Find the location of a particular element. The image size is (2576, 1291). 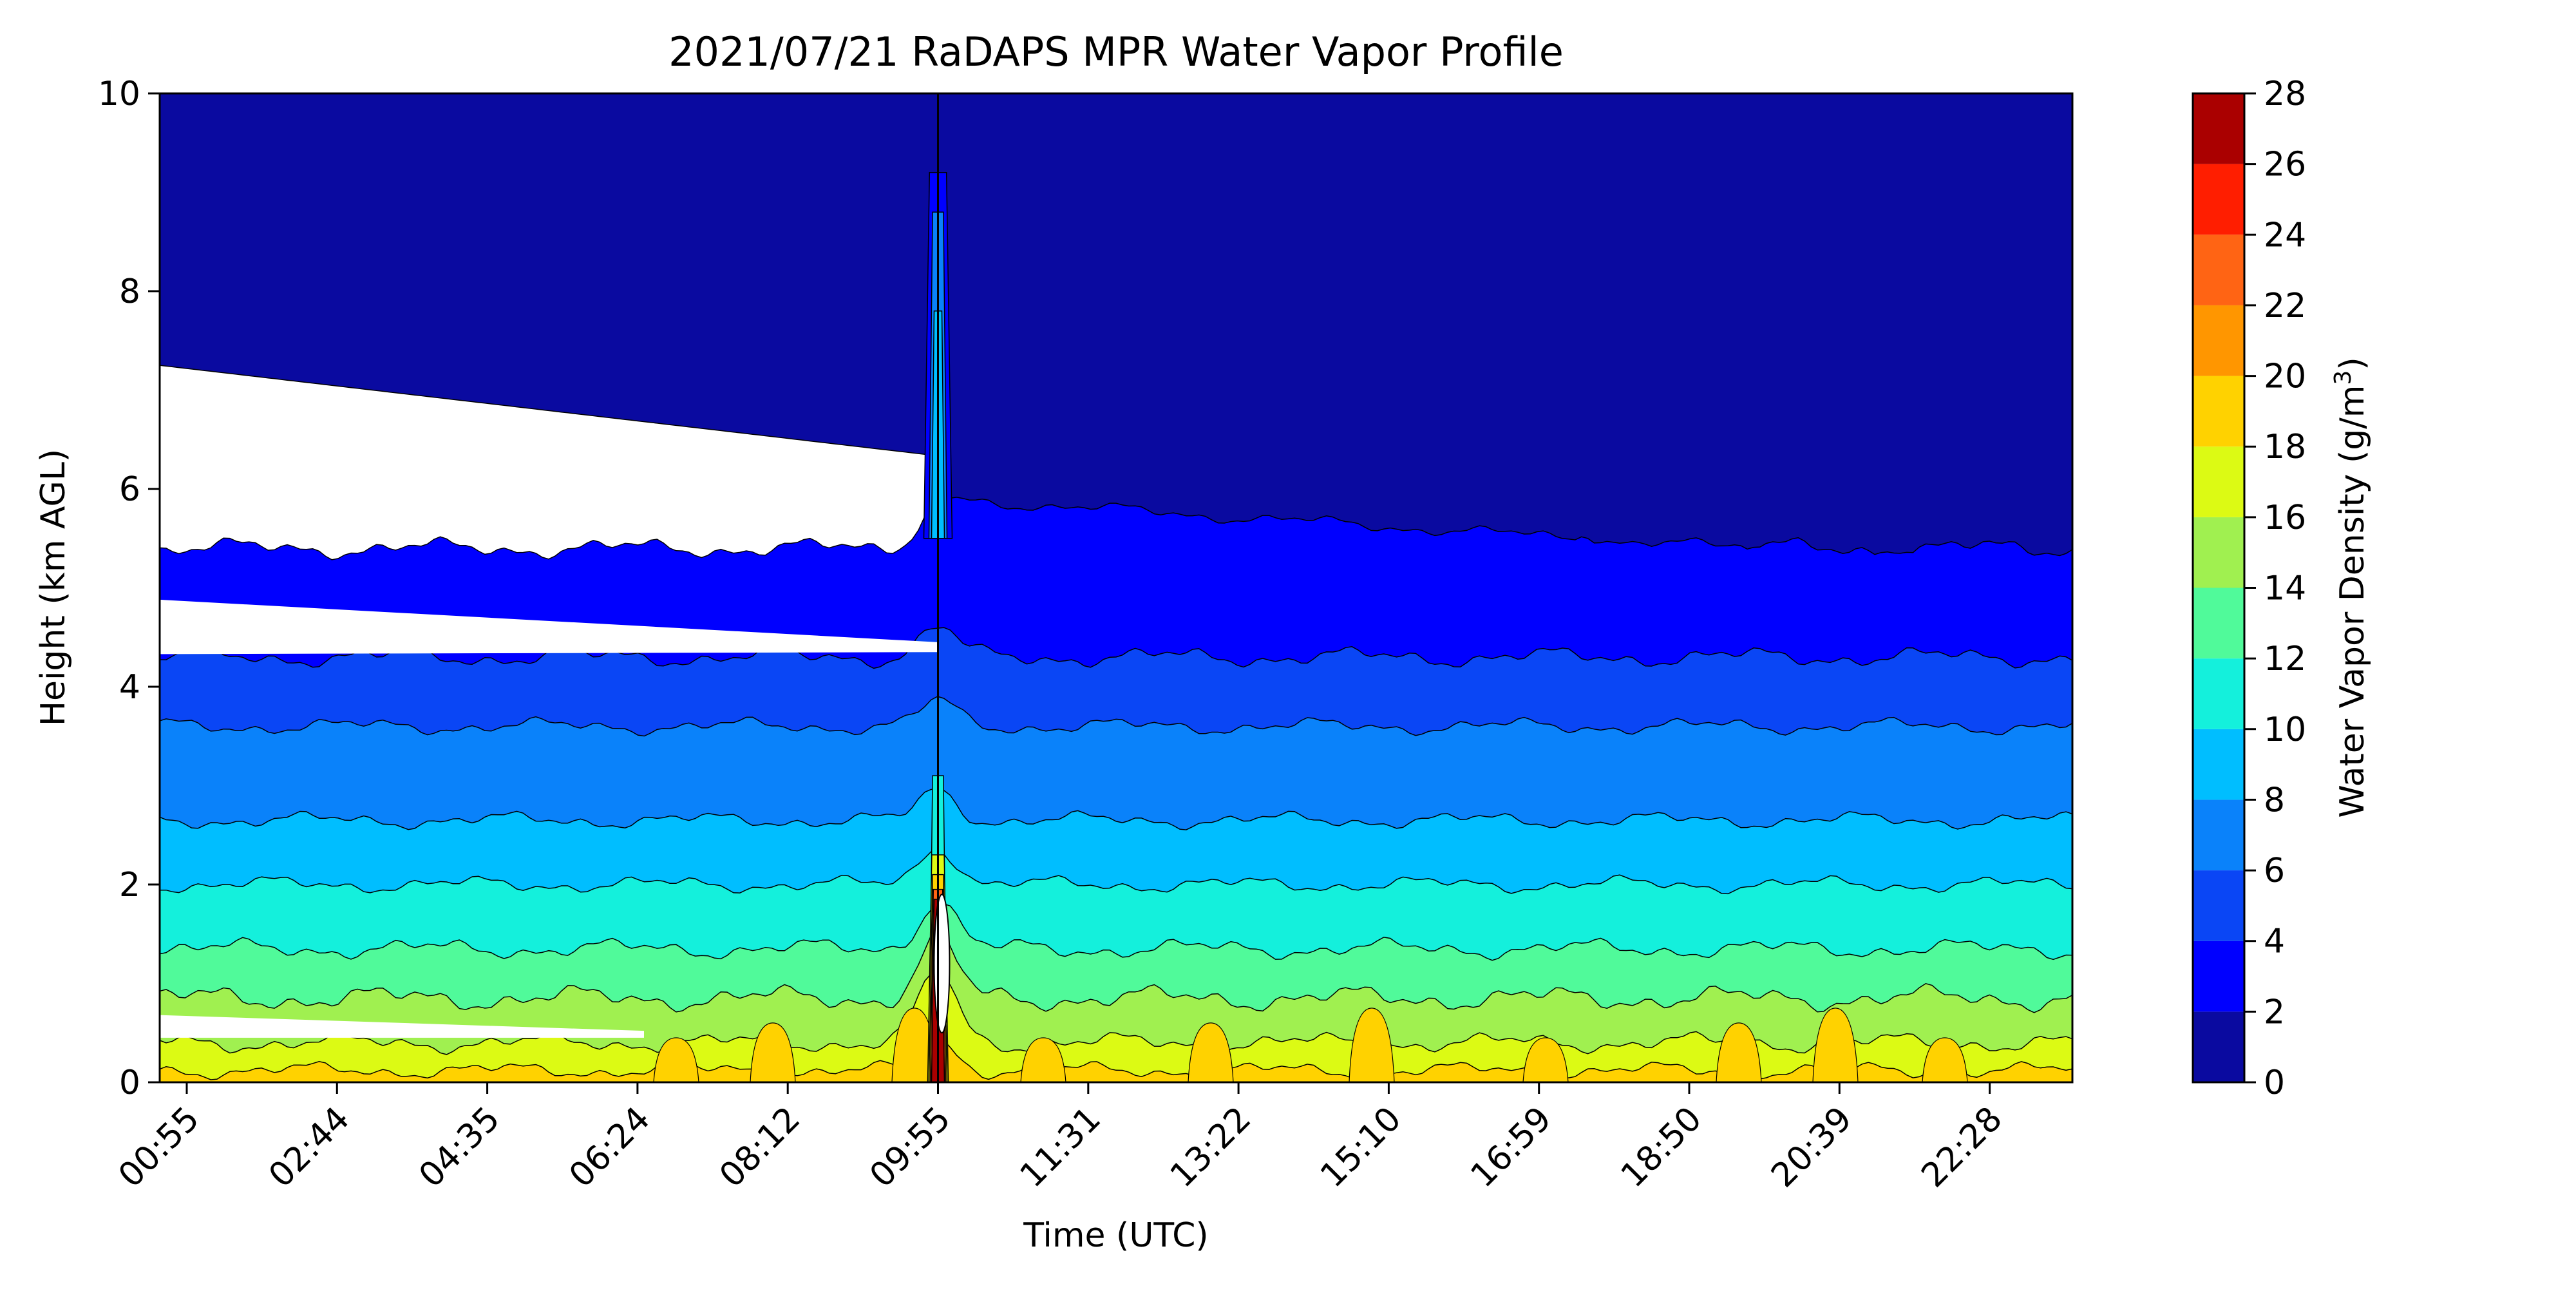

colorbar-tick-label: 6 is located at coordinates (2274, 871).